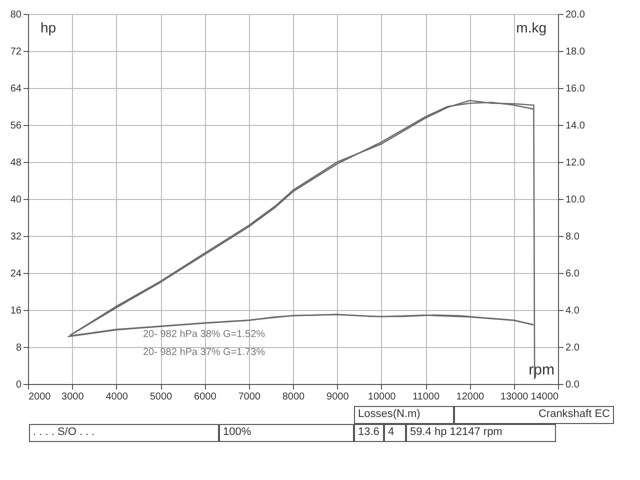 This screenshot has height=480, width=640. I want to click on y-tick-label: 40, so click(16, 200).